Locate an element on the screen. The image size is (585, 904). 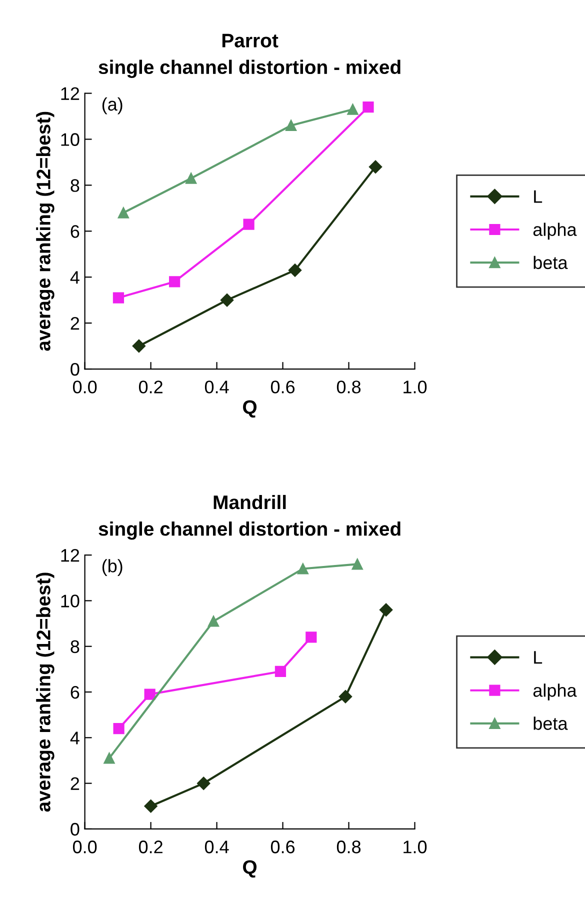
chart-title: Mandrill single channel distortion - mixed is located at coordinates (249, 517).